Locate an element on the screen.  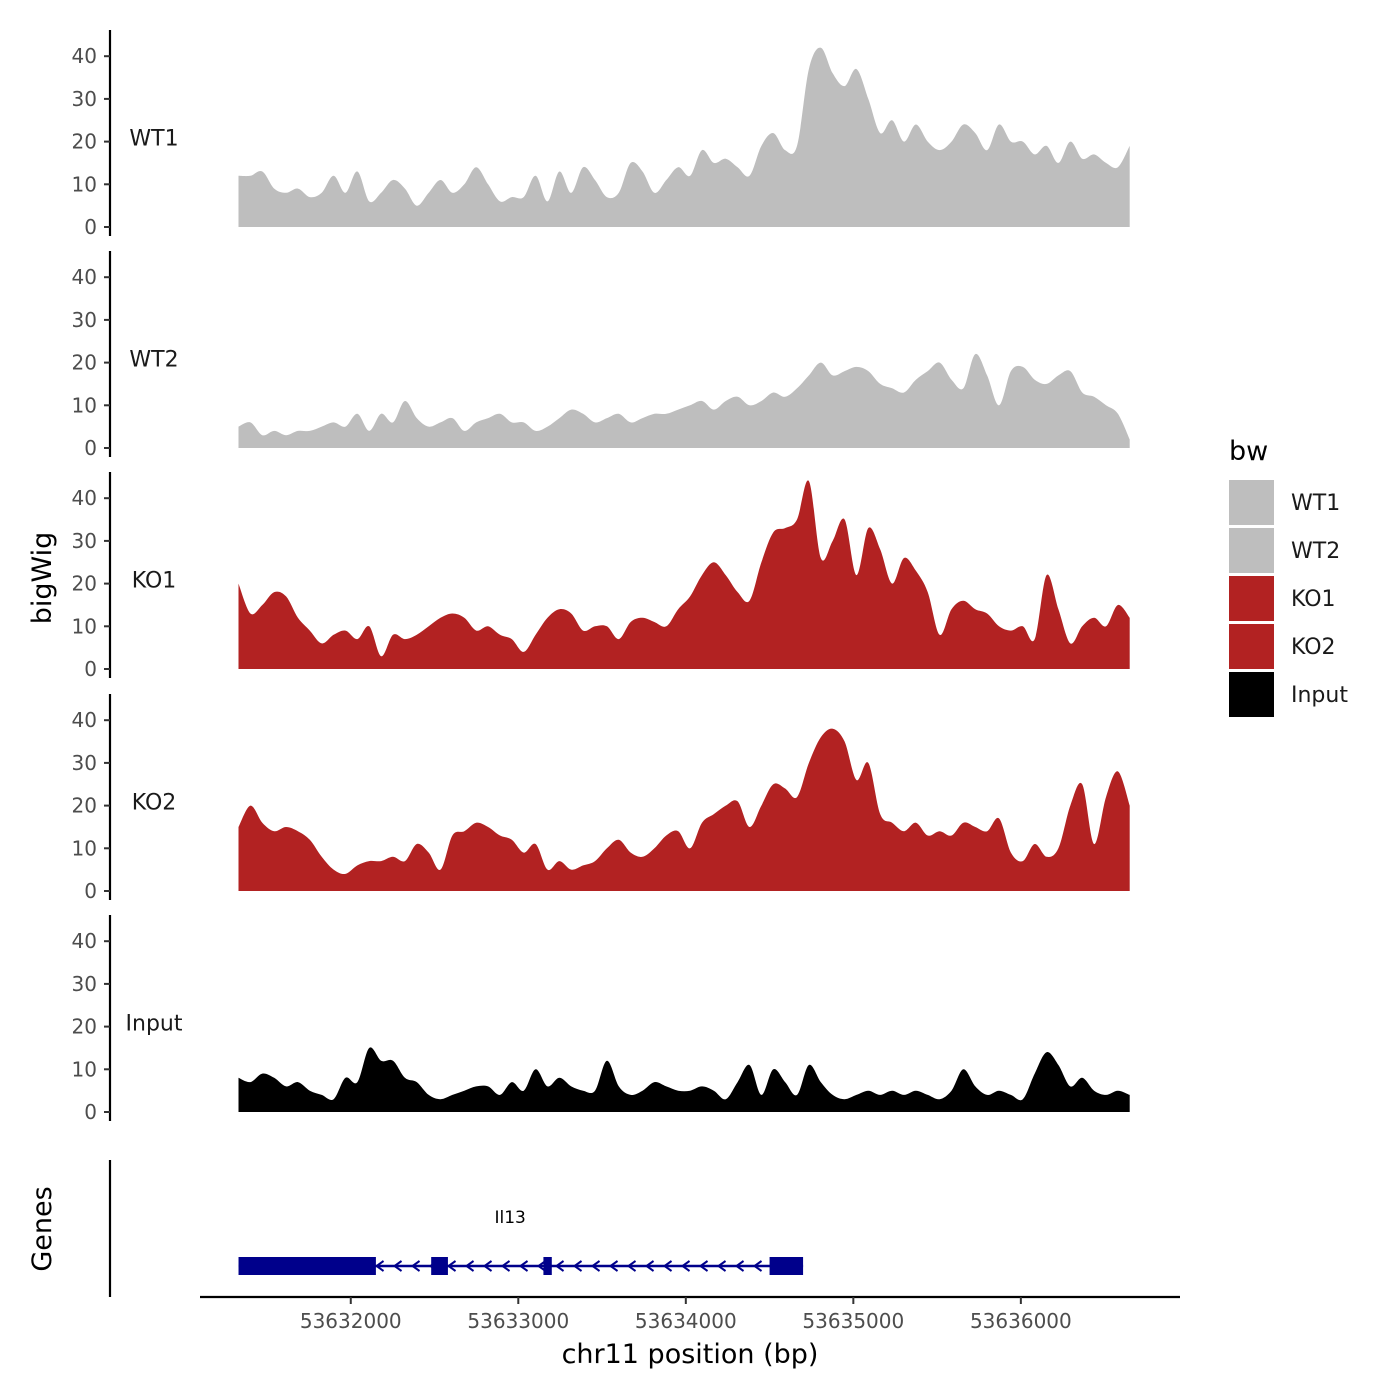
legend-swatch-wt1 is located at coordinates (1251, 502).